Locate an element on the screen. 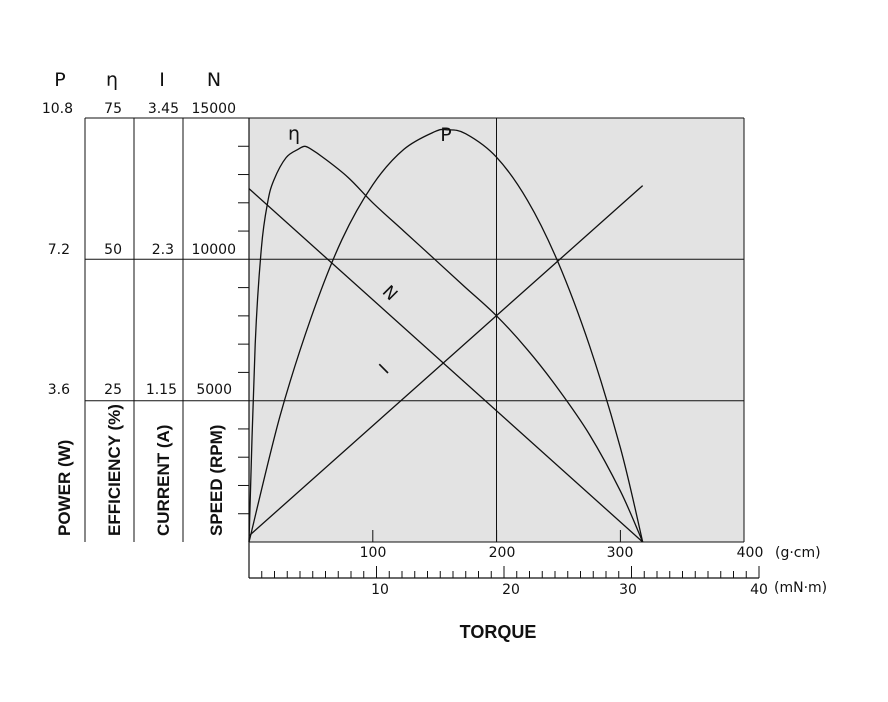 The width and height of the screenshot is (888, 702). speed-symbol: N is located at coordinates (214, 80).